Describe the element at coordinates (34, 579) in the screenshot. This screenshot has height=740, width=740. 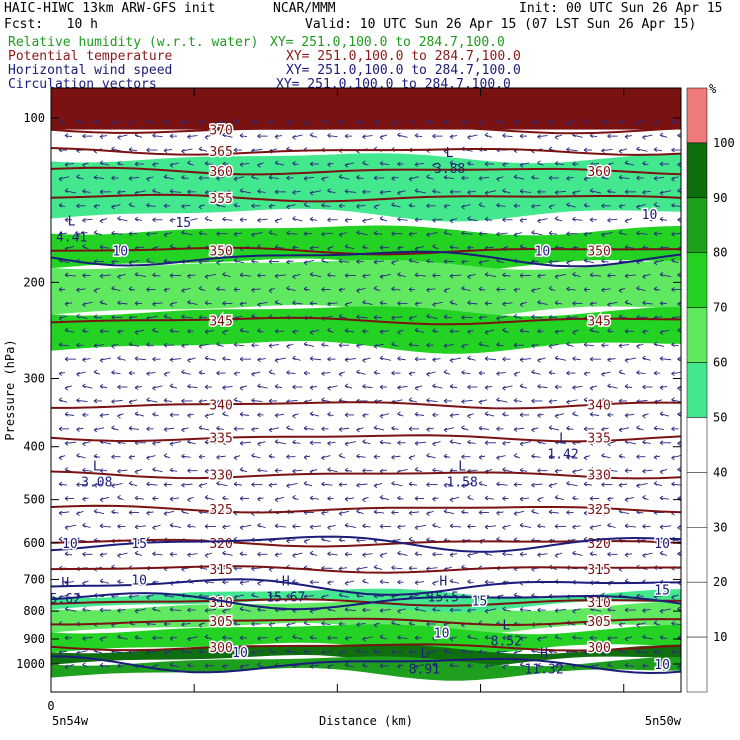
I see `y-tick-label: 700` at that location.